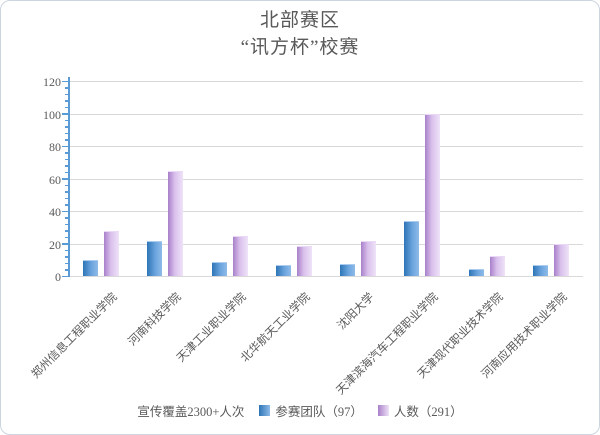 The image size is (600, 435). I want to click on legend-note: 宣传覆盖2300+人次, so click(191, 412).